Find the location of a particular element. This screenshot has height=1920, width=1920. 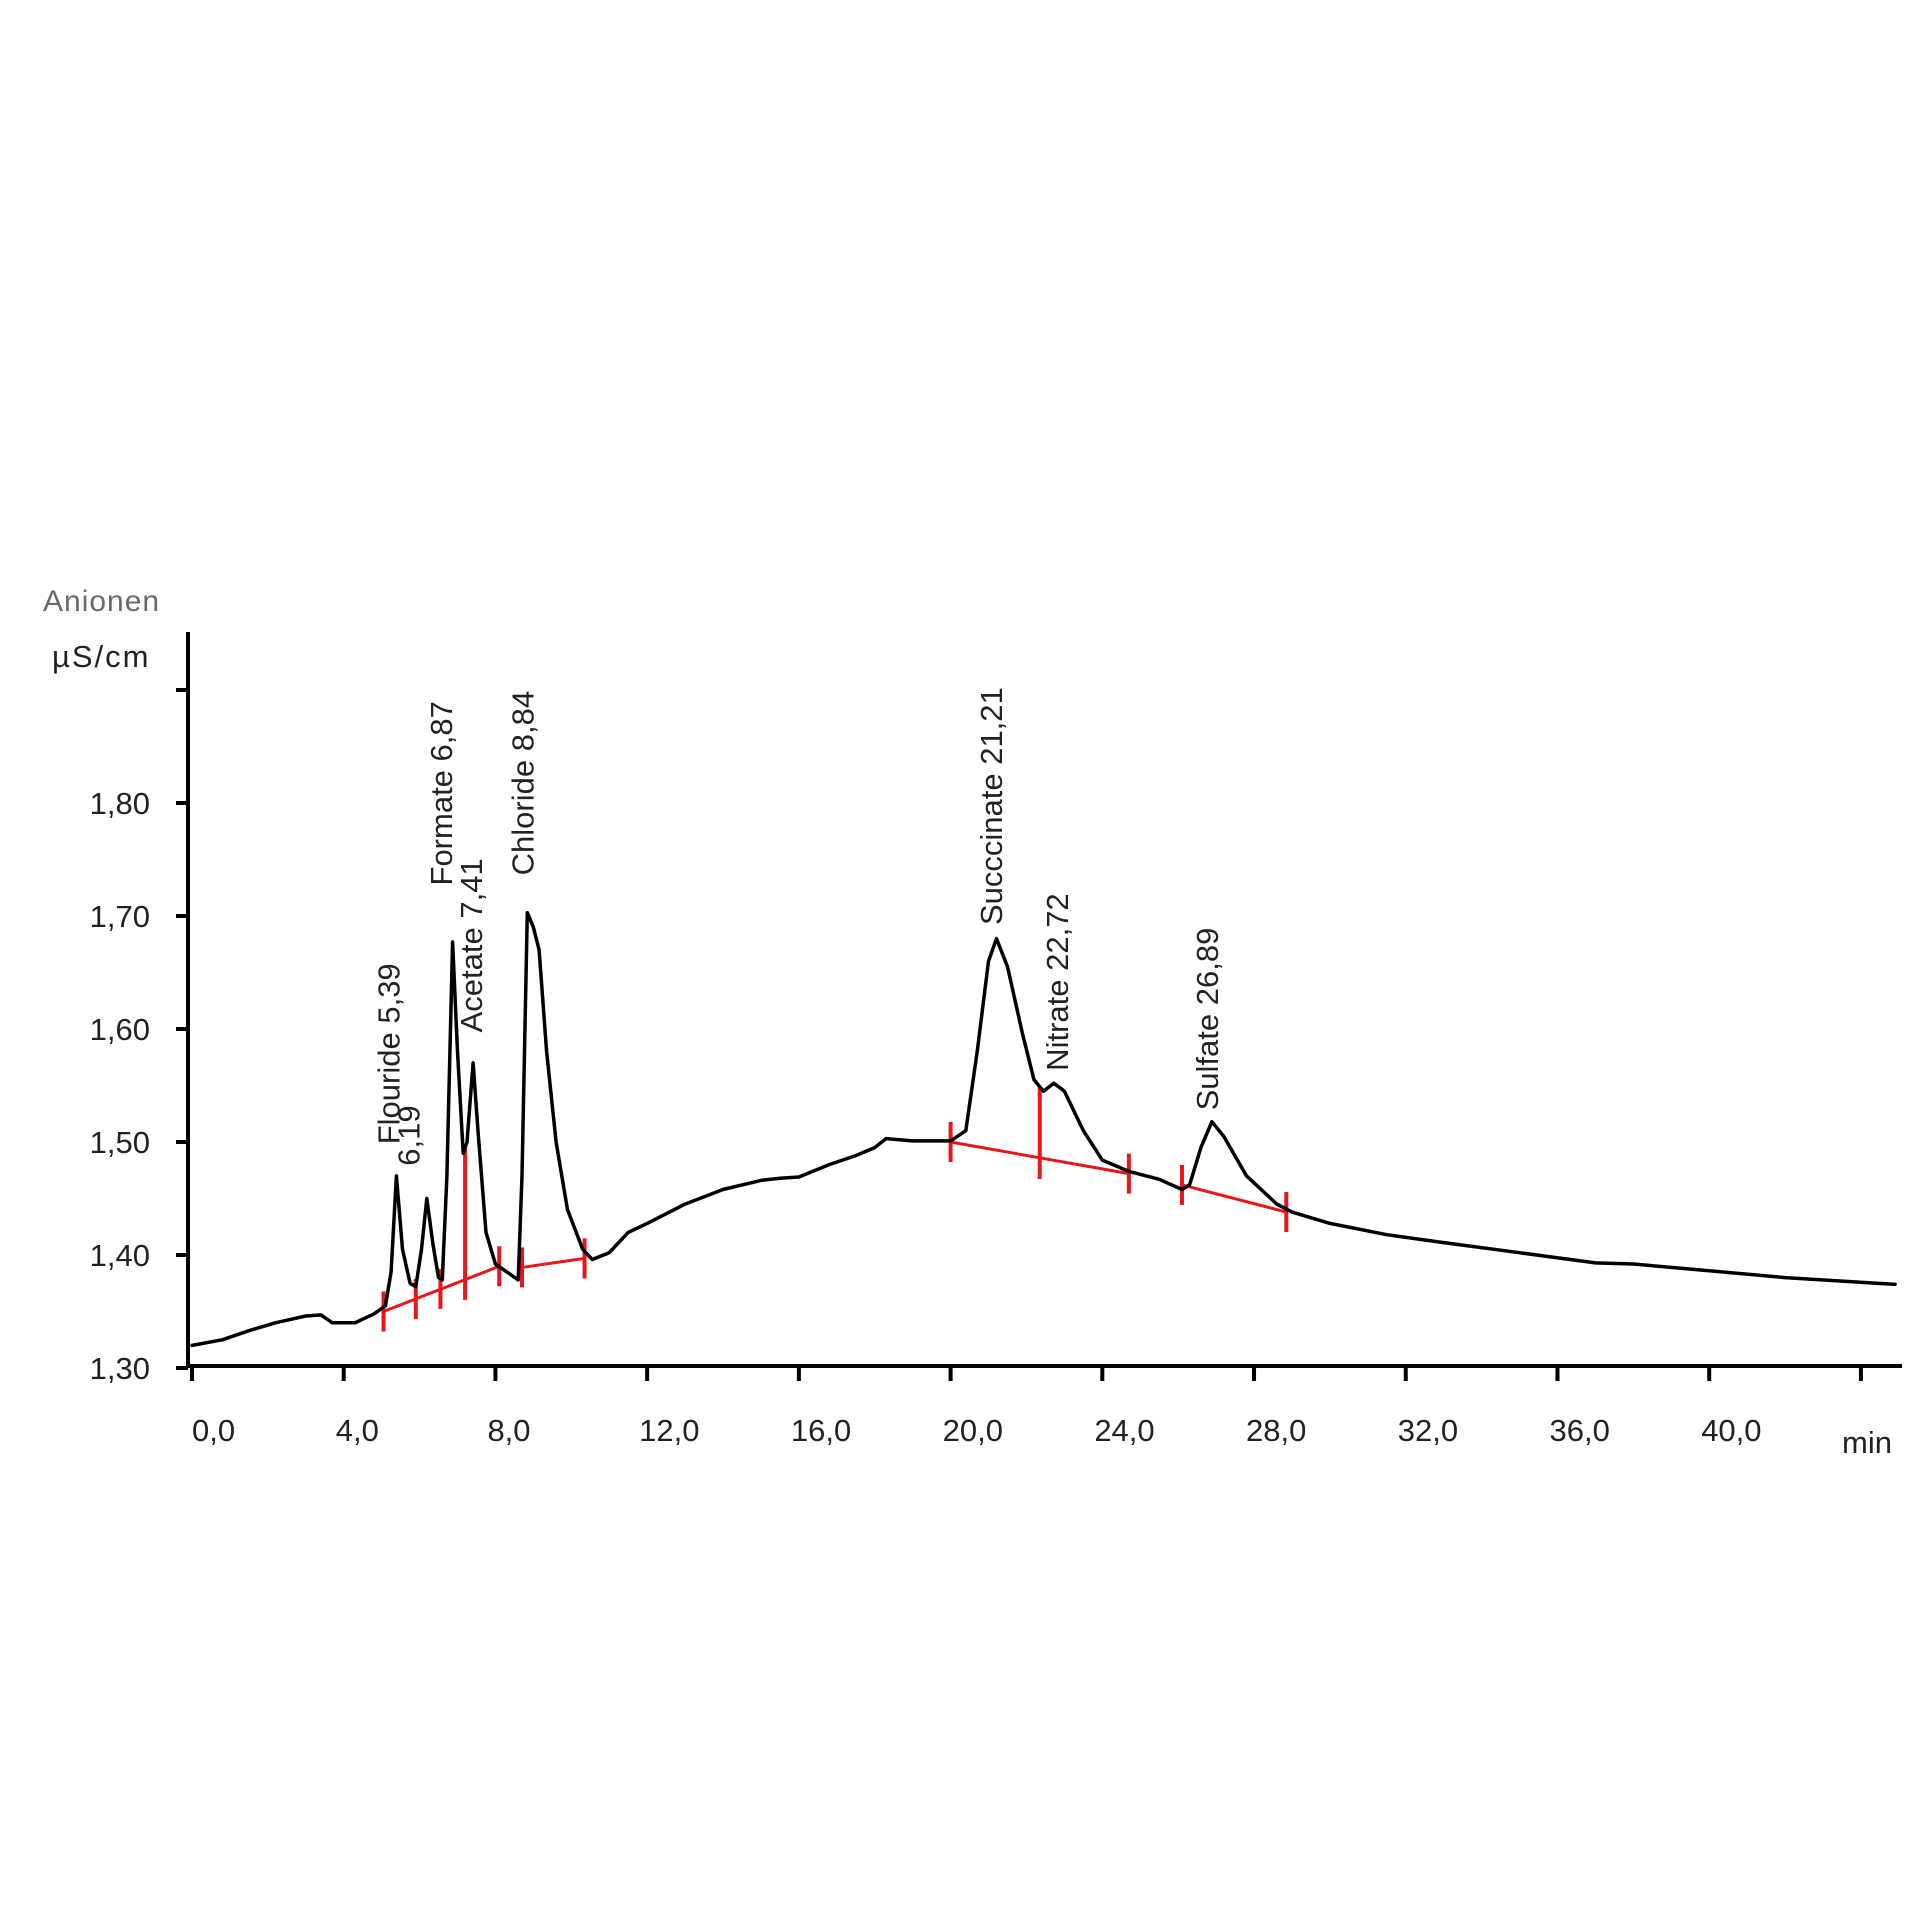

integration-baselines is located at coordinates (835, 1209).